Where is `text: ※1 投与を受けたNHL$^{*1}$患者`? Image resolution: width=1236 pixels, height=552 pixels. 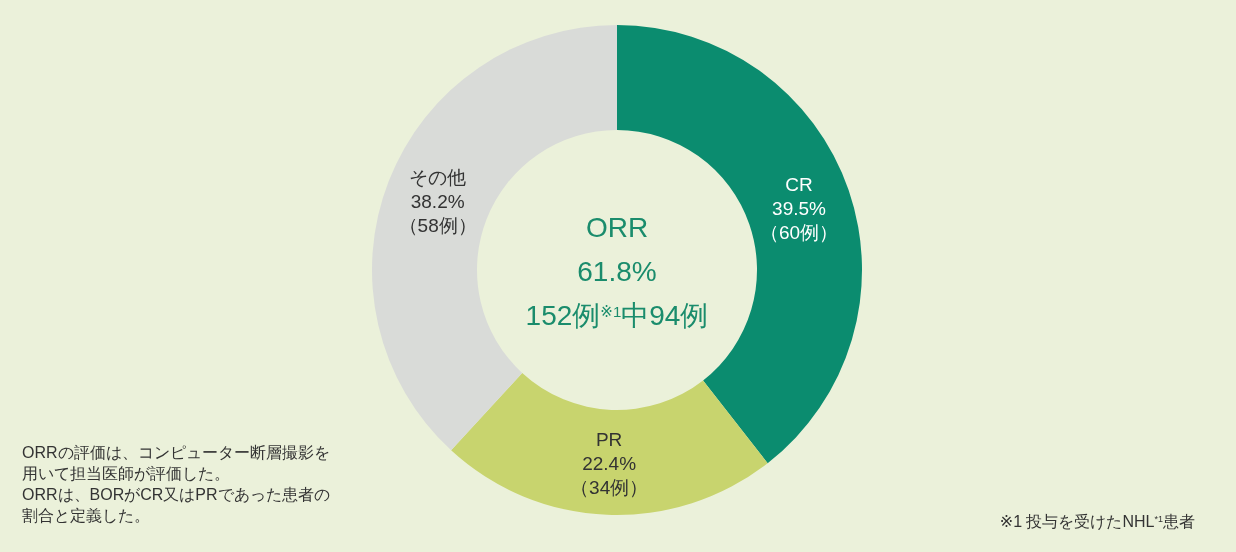
text: ※1 投与を受けたNHL$^{*1}$患者 is located at coordinates (1097, 521).